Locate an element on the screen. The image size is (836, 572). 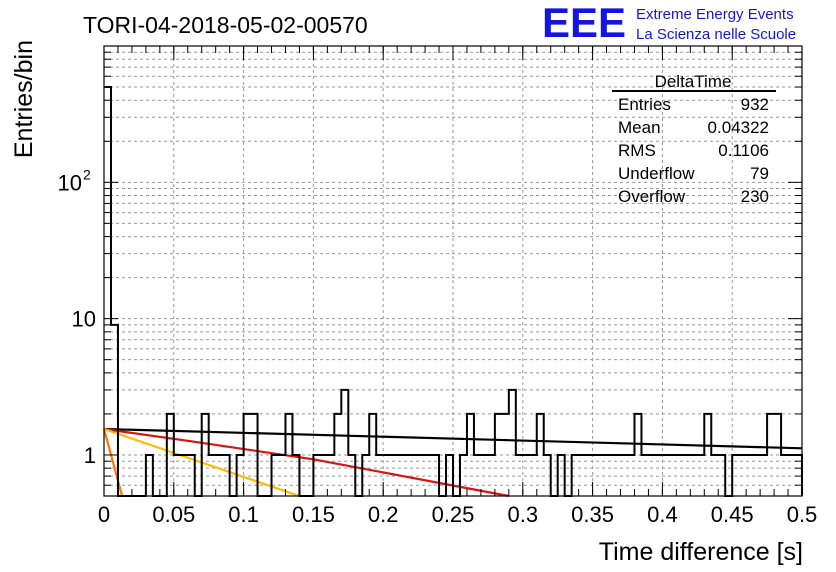
stats-row-label: RMS is located at coordinates (637, 150).